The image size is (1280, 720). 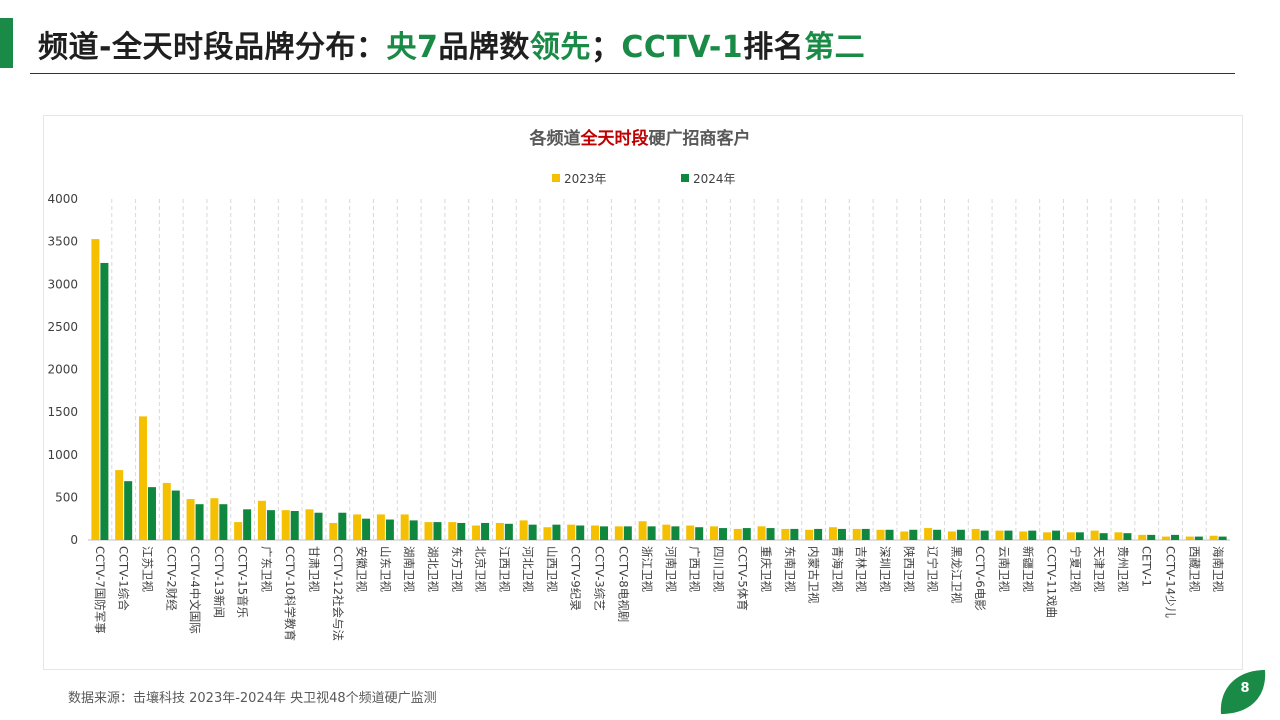 I want to click on x-category-label: CCTV-15音乐, so click(x=243, y=582).